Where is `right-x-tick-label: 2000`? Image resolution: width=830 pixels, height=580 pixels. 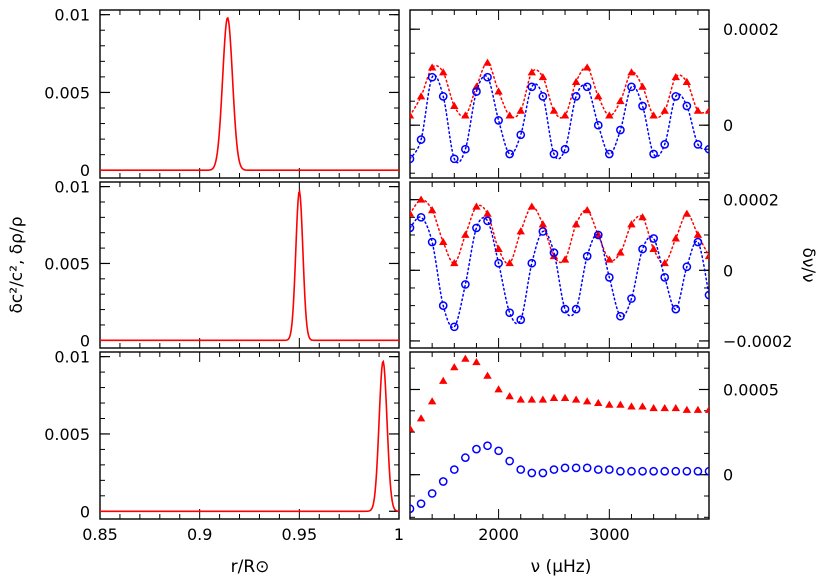
right-x-tick-label: 2000 is located at coordinates (498, 534).